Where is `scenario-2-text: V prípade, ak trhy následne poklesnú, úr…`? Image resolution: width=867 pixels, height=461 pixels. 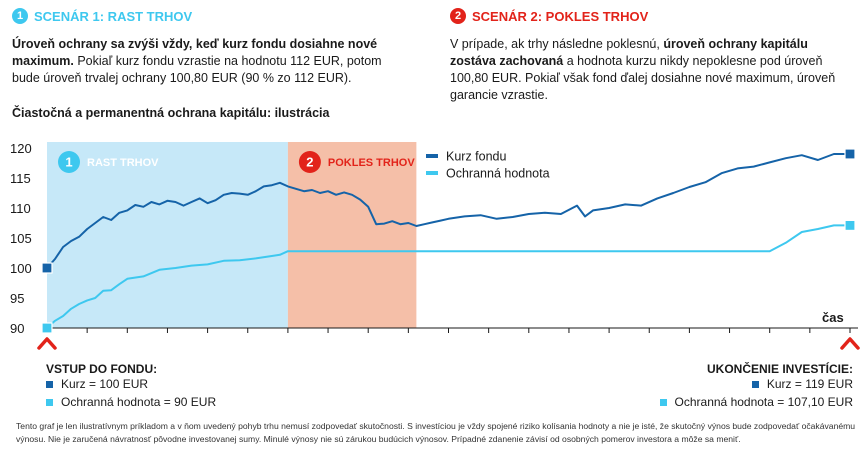
scenario-2-text: V prípade, ak trhy následne poklesnú, úr… is located at coordinates (652, 70).